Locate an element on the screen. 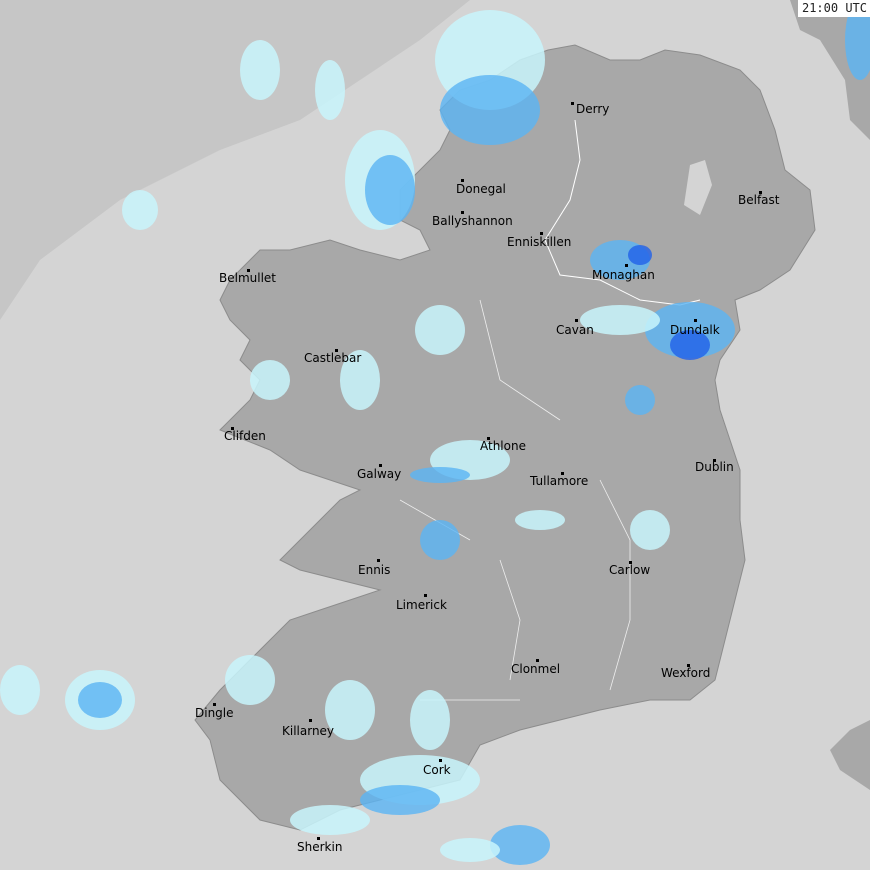 The image size is (870, 870). town-label: Ennis is located at coordinates (374, 570).